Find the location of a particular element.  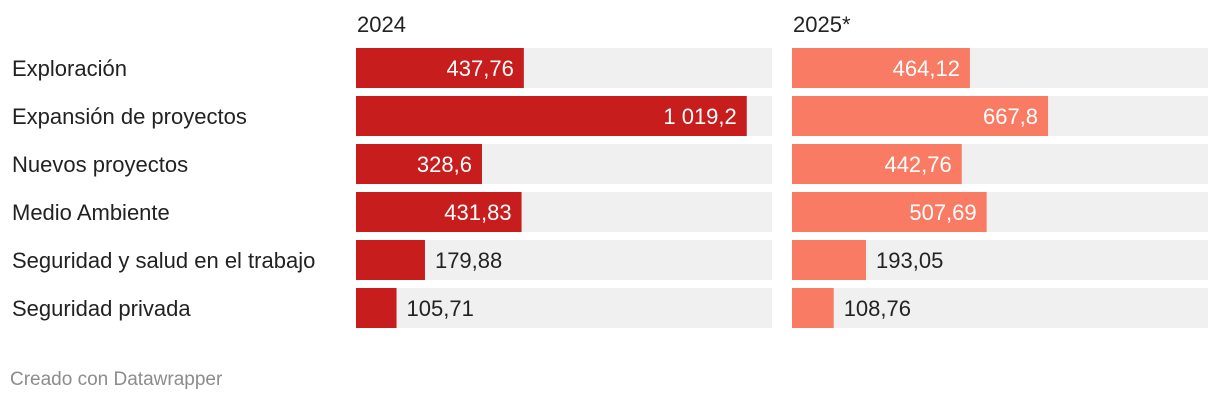

category-label: Expansión de proyectos is located at coordinates (129, 116).